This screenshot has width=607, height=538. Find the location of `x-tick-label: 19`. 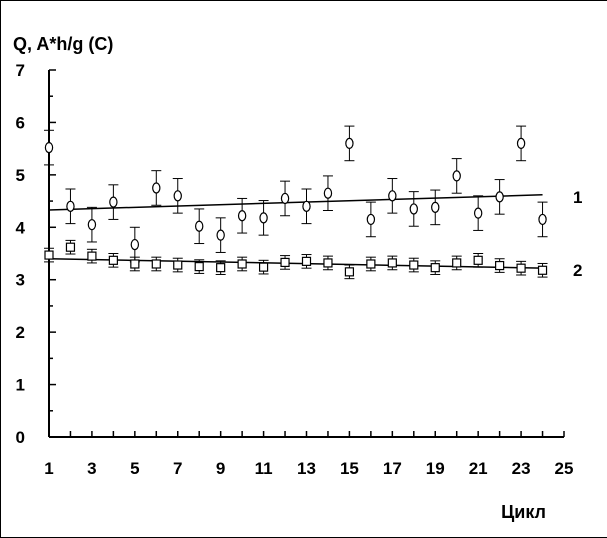

x-tick-label: 19 is located at coordinates (435, 468).